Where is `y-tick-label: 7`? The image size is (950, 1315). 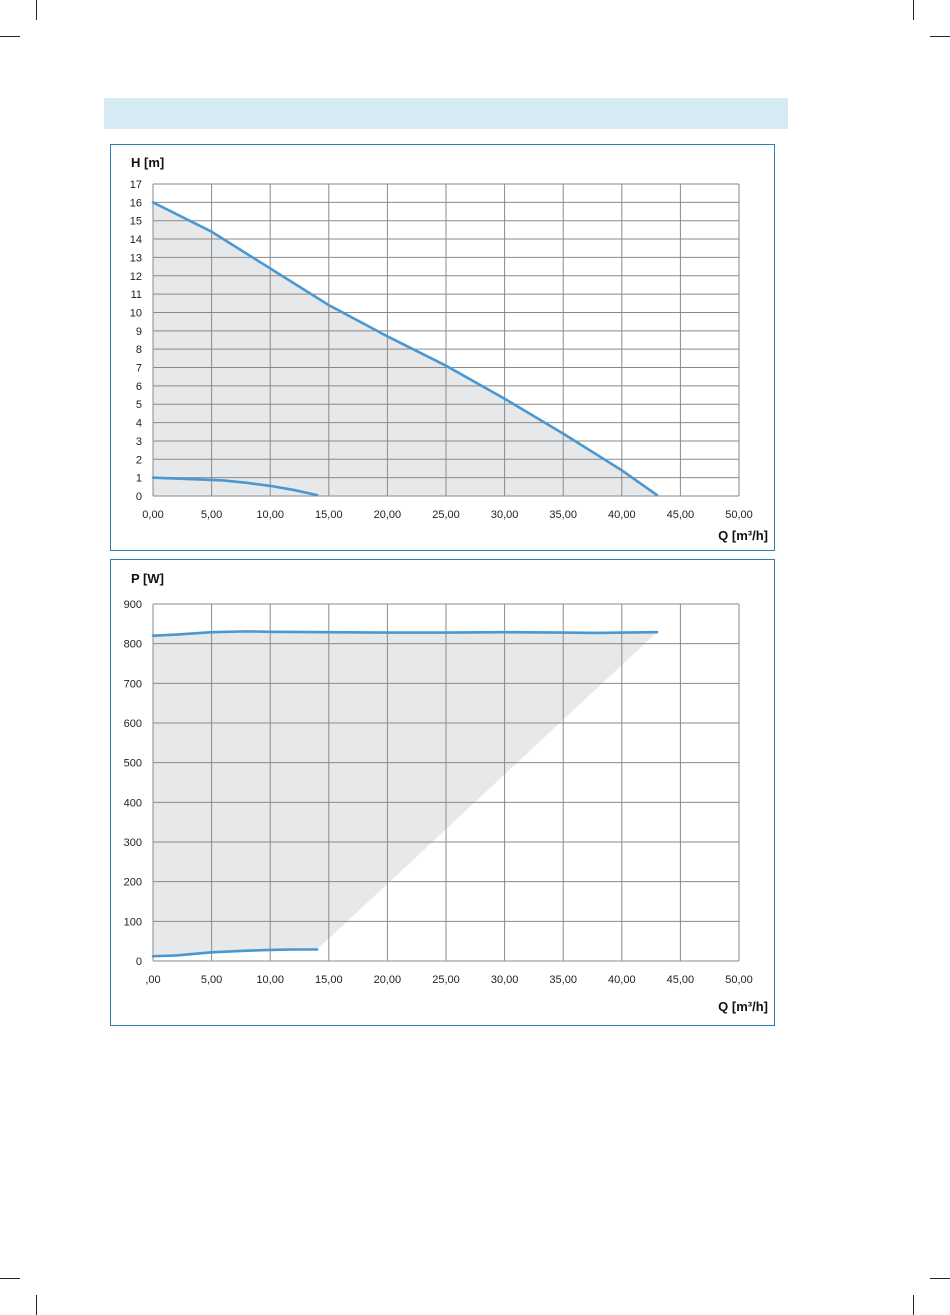
y-tick-label: 7 is located at coordinates (139, 369).